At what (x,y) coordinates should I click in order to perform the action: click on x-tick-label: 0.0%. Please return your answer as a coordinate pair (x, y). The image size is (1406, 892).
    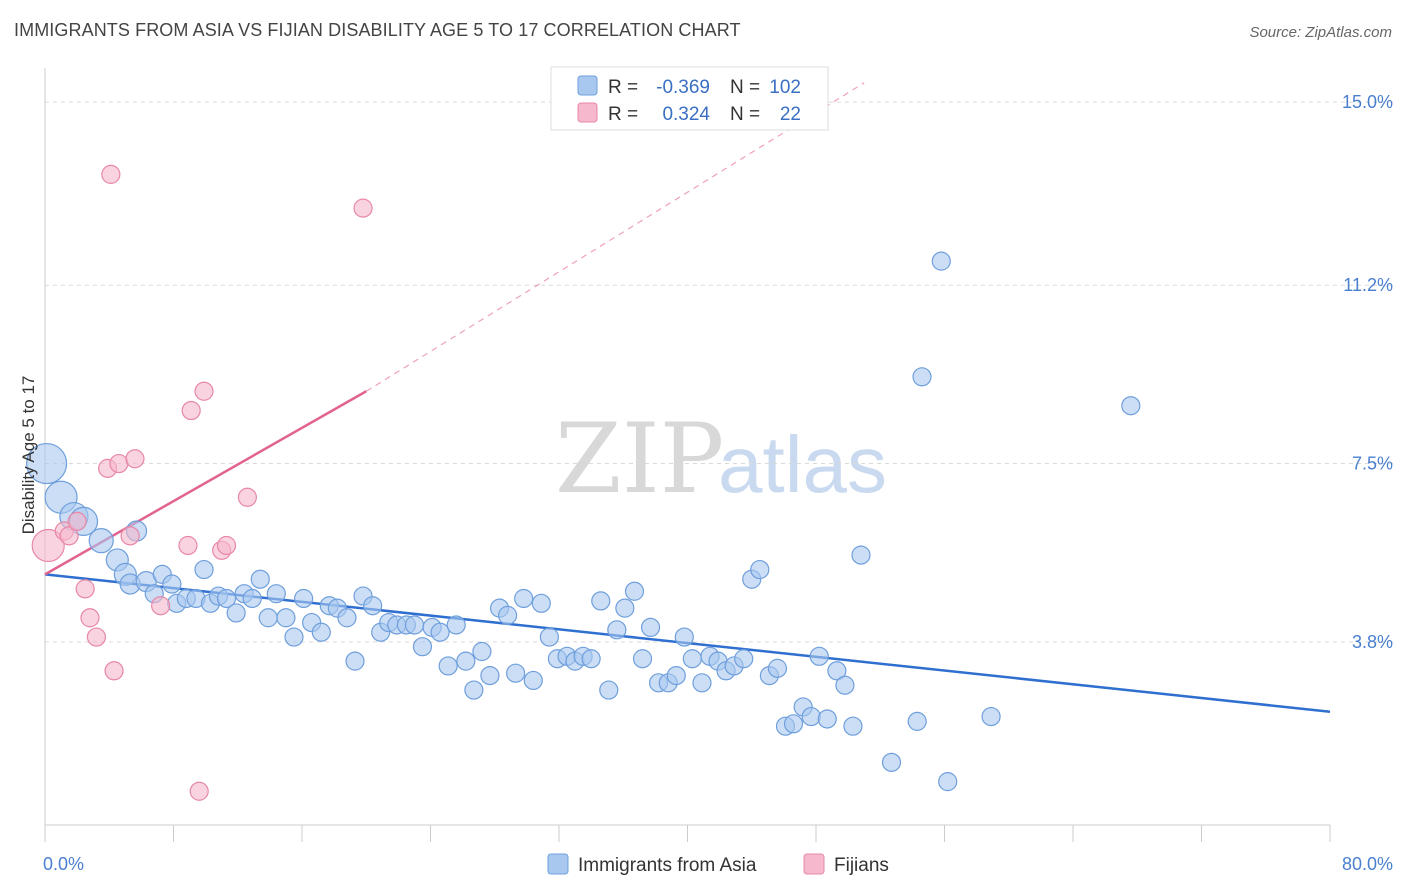
    Looking at the image, I should click on (63, 864).